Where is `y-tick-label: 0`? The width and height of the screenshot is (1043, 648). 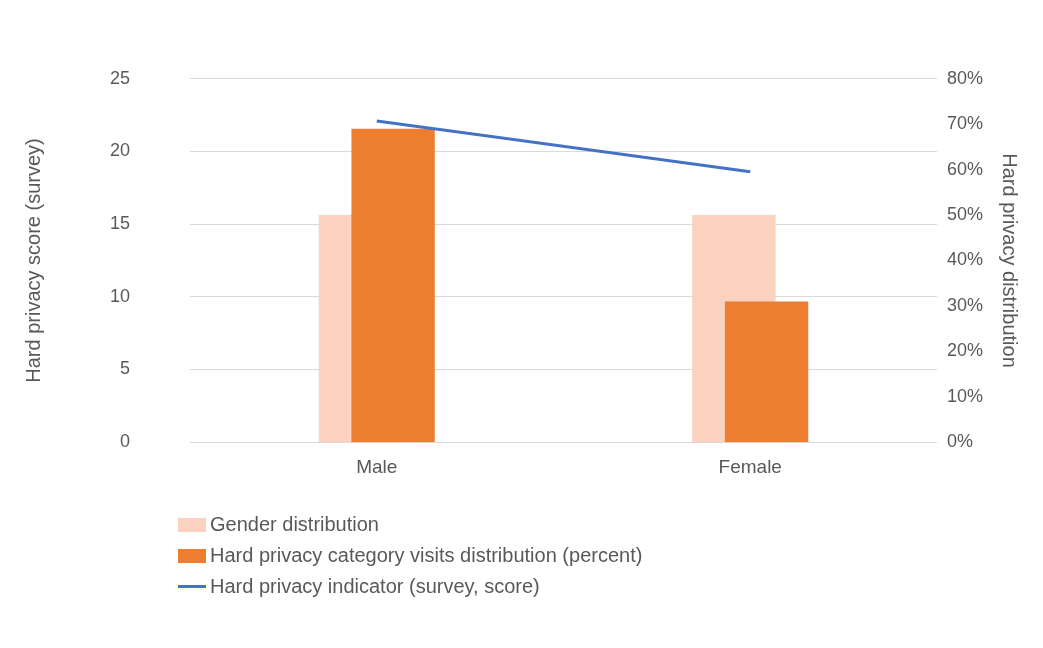 y-tick-label: 0 is located at coordinates (125, 441).